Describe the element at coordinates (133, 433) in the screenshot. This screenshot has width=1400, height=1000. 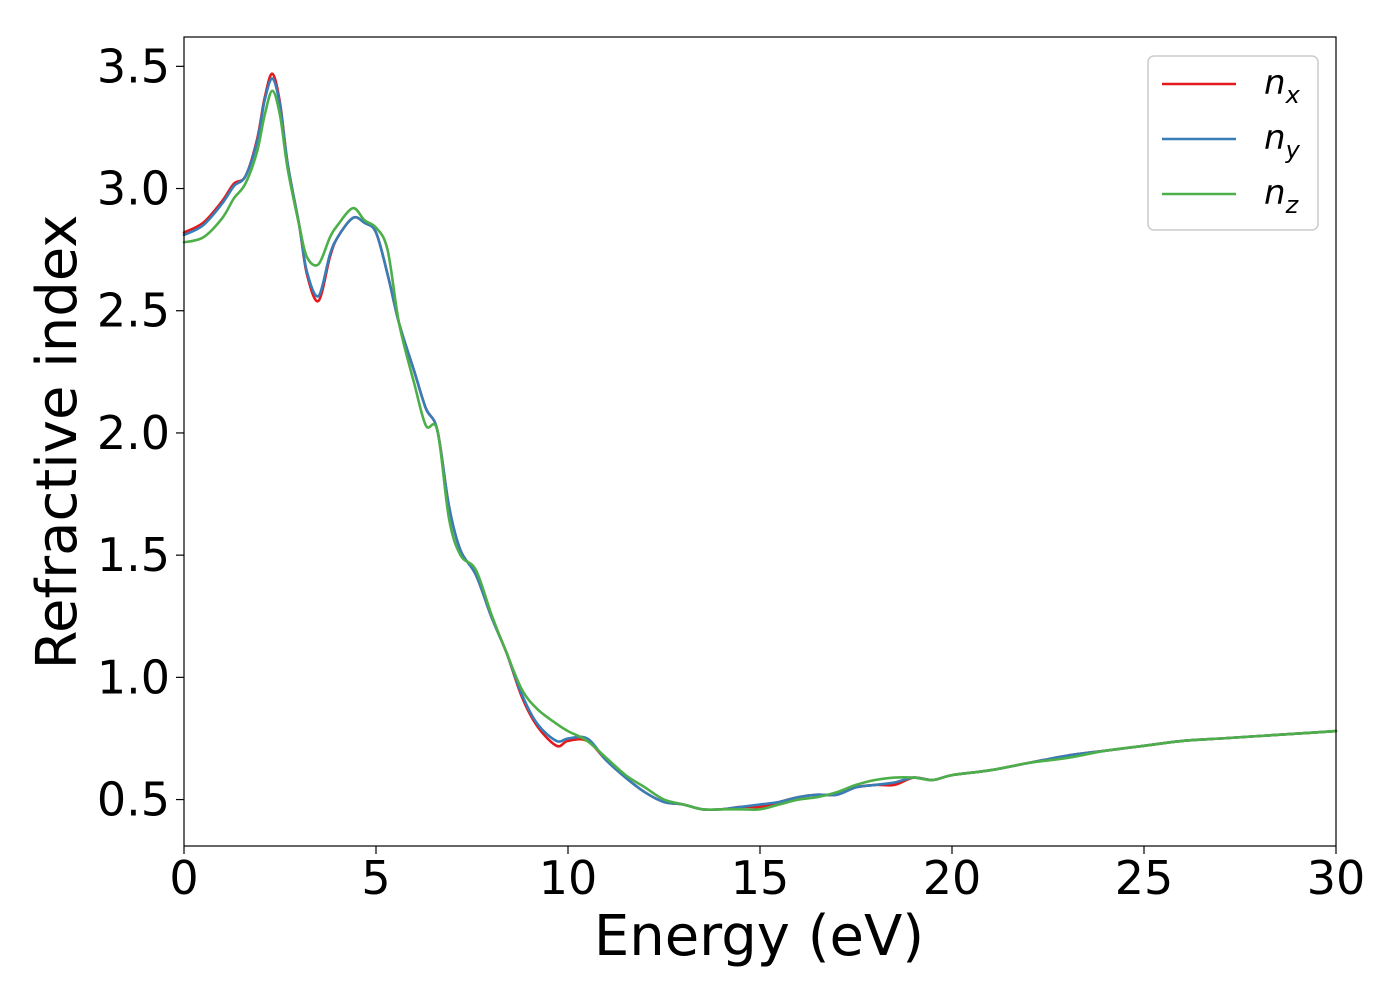
I see `y-tick-label: 2.0` at that location.